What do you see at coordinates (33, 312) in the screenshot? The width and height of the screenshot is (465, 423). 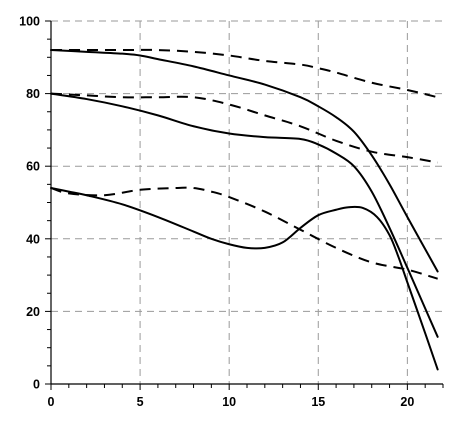 I see `y-tick-label: 20` at bounding box center [33, 312].